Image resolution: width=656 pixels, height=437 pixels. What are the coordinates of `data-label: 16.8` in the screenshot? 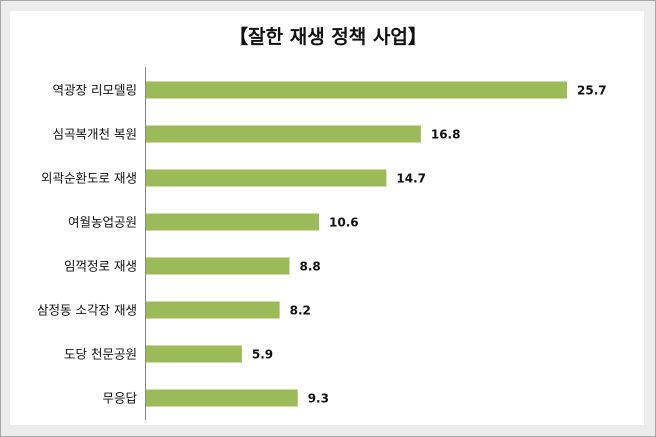 It's located at (446, 135).